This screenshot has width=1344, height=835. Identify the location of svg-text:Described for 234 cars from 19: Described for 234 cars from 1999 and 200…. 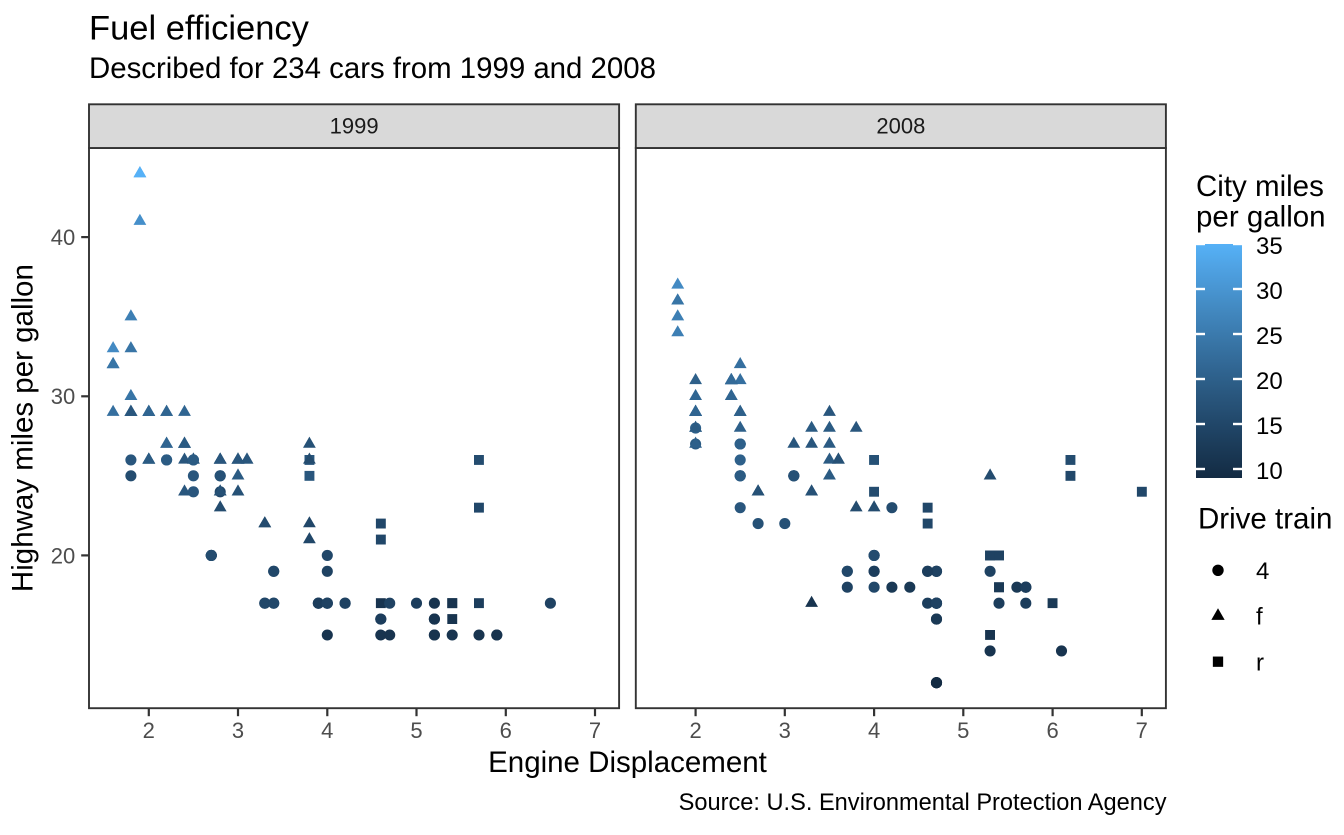
(372, 68).